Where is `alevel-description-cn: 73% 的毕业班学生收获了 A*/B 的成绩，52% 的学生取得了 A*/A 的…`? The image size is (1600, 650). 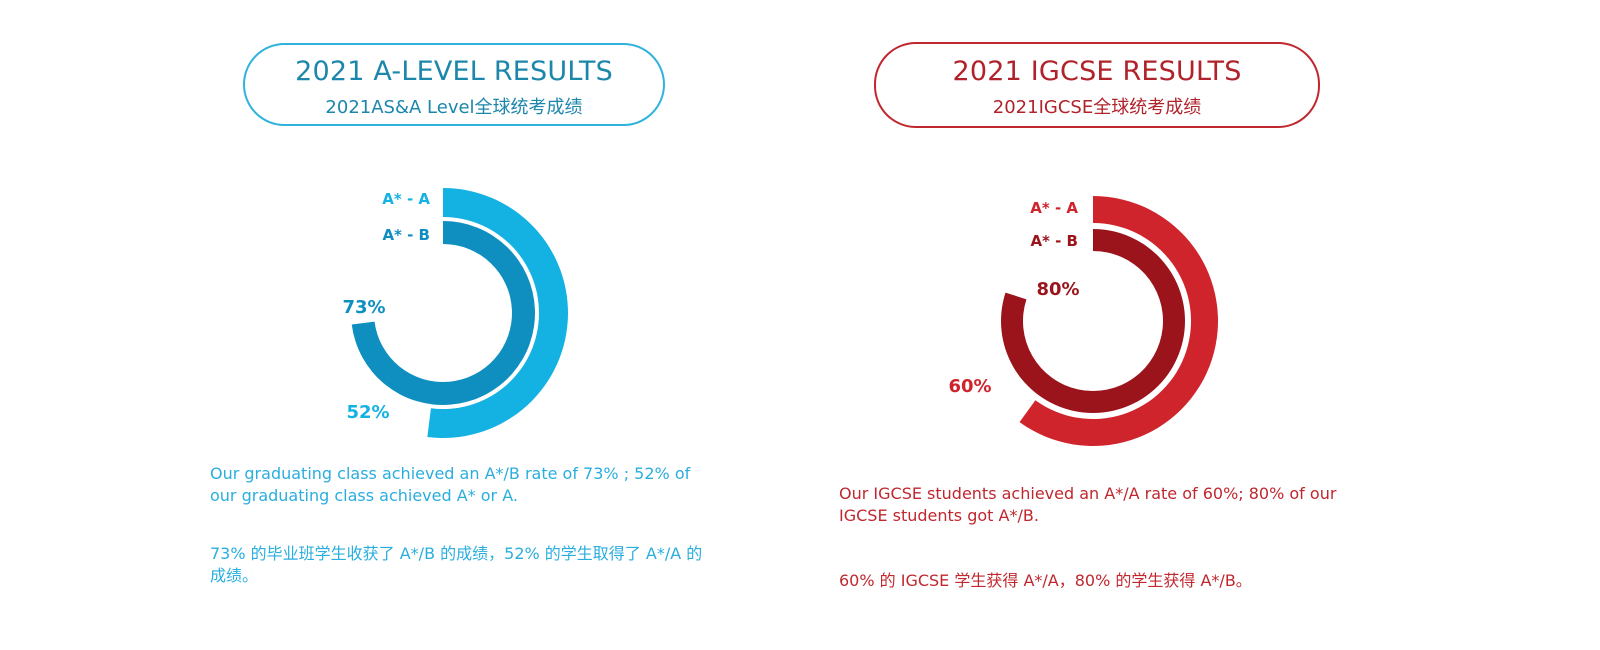
alevel-description-cn: 73% 的毕业班学生收获了 A*/B 的成绩，52% 的学生取得了 A*/A 的… is located at coordinates (456, 564).